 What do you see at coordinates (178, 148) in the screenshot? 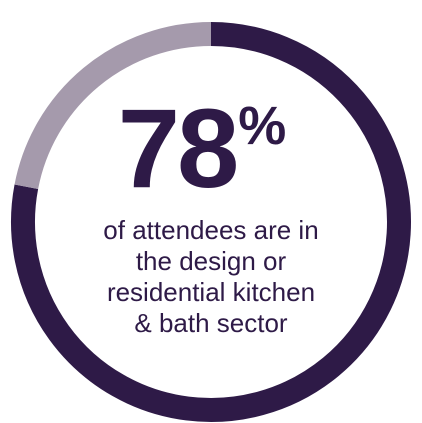
I see `stat-value: 78` at bounding box center [178, 148].